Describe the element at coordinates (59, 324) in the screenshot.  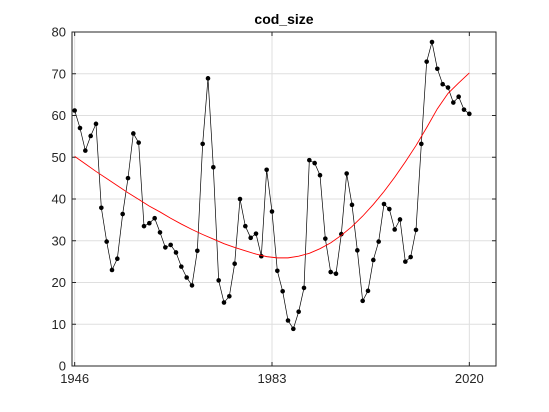
I see `y-tick-label: 10` at that location.